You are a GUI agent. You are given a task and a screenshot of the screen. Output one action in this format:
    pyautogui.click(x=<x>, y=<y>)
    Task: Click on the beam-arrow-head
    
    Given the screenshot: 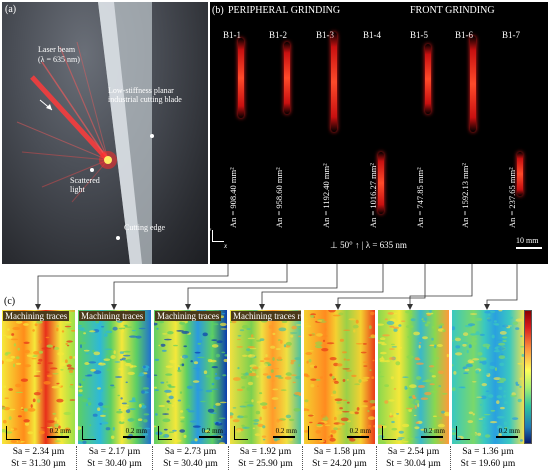 What is the action you would take?
    pyautogui.click(x=49, y=107)
    